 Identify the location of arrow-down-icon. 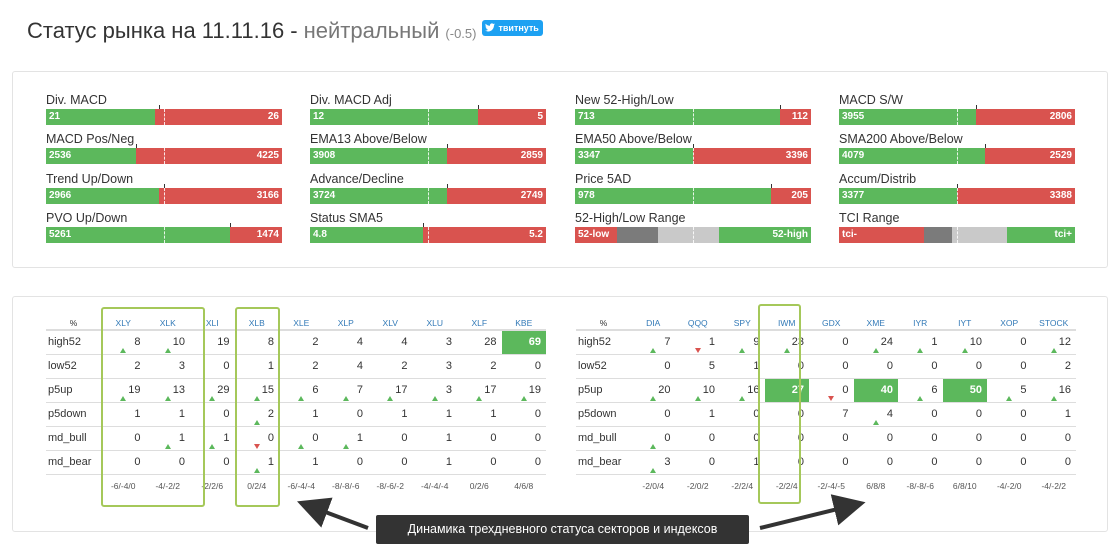
(697, 350).